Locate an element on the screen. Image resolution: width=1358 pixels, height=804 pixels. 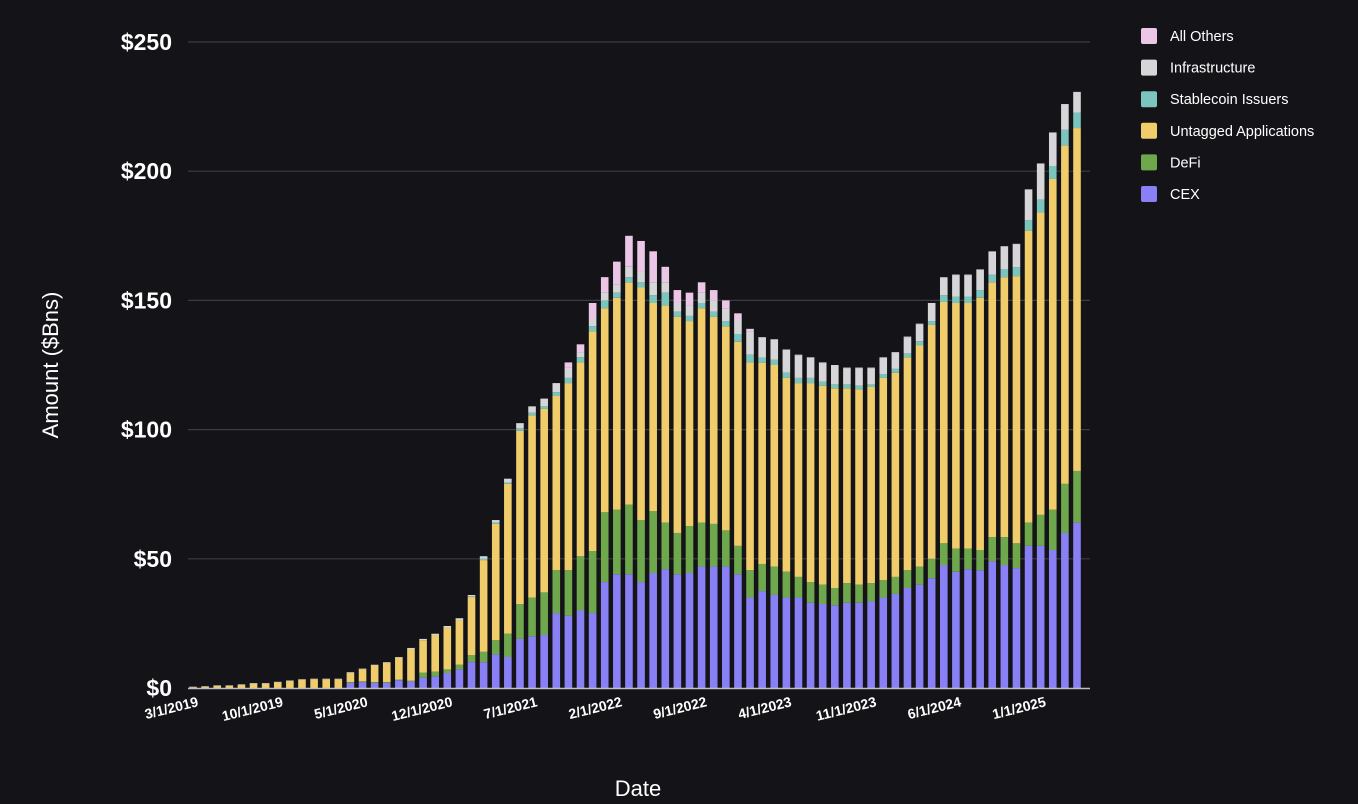
x-tick-label: 12/1/2020 is located at coordinates (422, 708).